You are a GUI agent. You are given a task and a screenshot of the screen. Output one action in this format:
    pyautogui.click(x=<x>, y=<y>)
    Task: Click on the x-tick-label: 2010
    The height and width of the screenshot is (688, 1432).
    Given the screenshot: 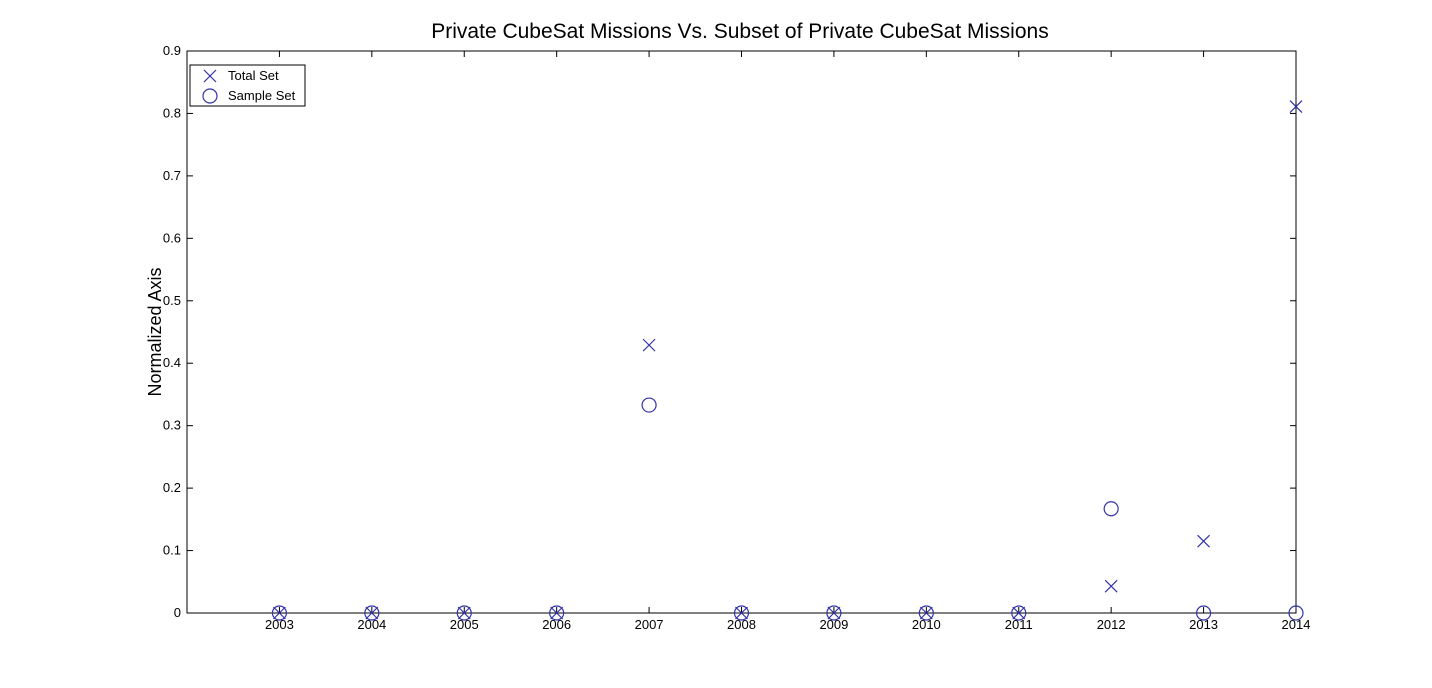 What is the action you would take?
    pyautogui.click(x=926, y=624)
    